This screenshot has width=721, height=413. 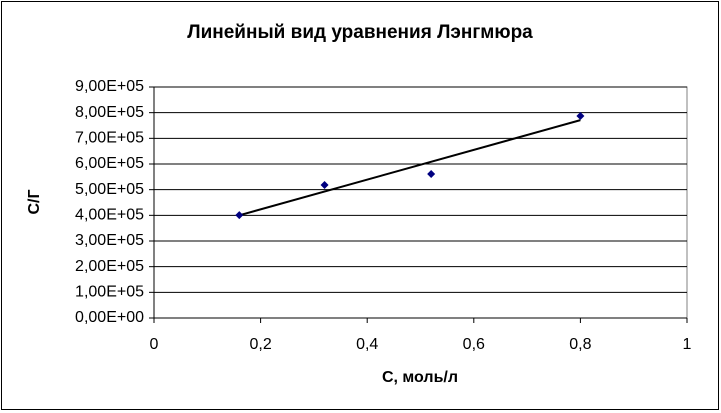 I want to click on y-tick-label: 5,00E+05, so click(x=109, y=189).